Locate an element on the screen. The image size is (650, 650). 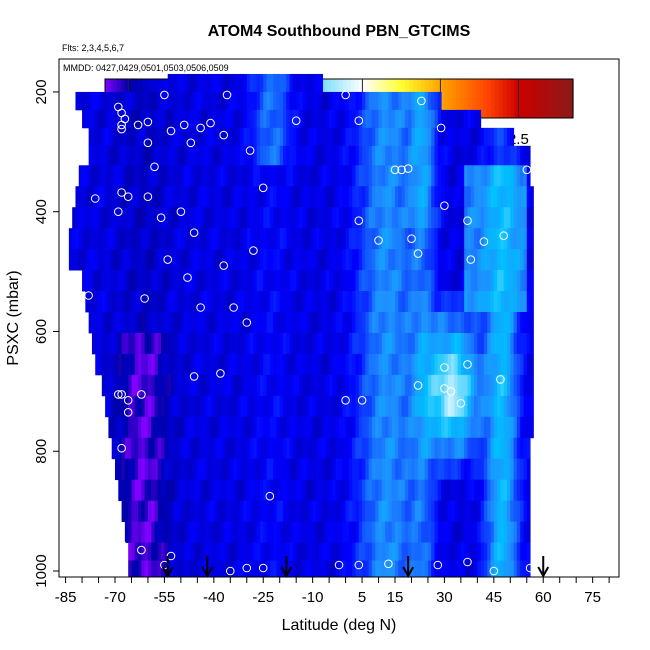
flight-arrow-head is located at coordinates (167, 572).